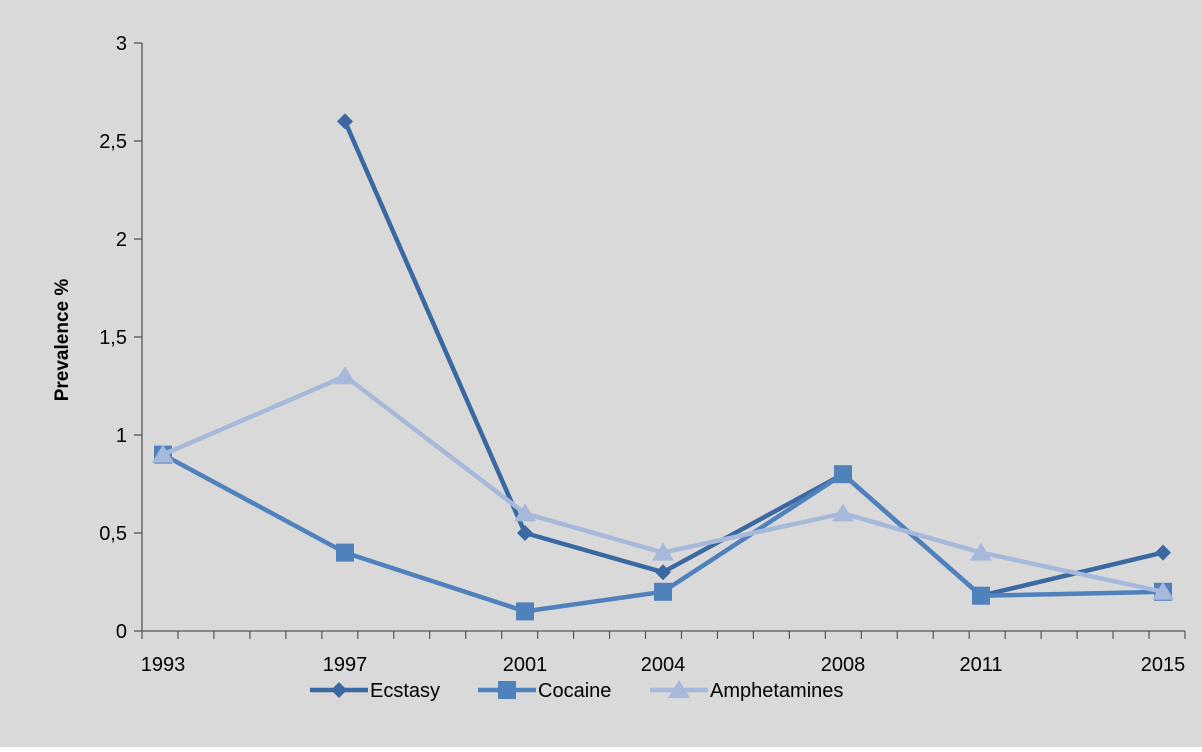 The image size is (1202, 752). Describe the element at coordinates (113, 142) in the screenshot. I see `y-tick-label: 2,5` at that location.